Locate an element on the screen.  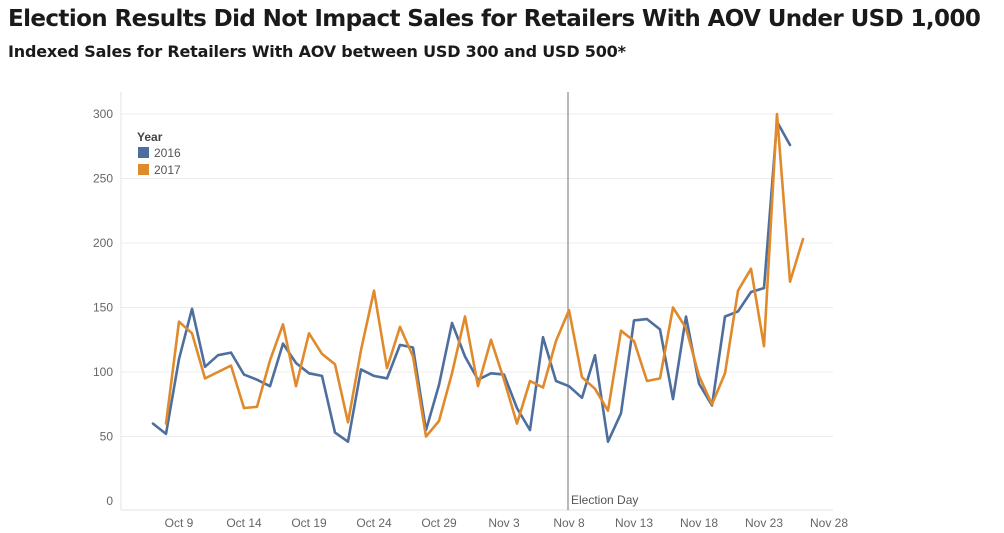
legend-label-2016: 2016 is located at coordinates (167, 153).